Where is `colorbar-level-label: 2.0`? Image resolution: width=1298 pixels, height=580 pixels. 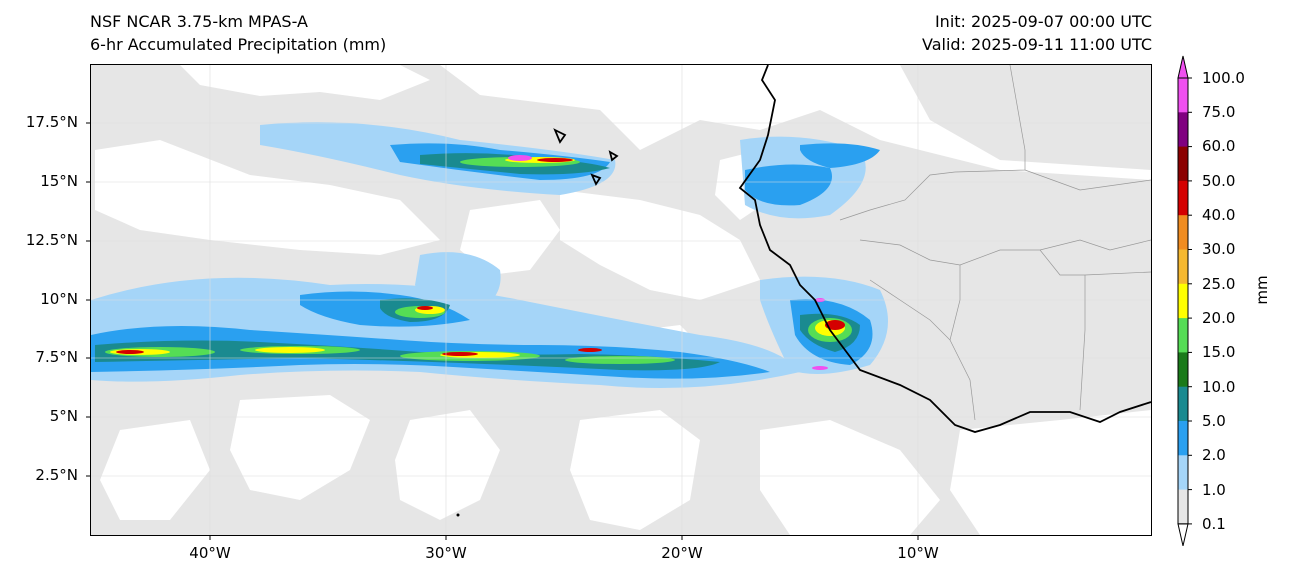
colorbar-level-label: 2.0 is located at coordinates (1214, 455).